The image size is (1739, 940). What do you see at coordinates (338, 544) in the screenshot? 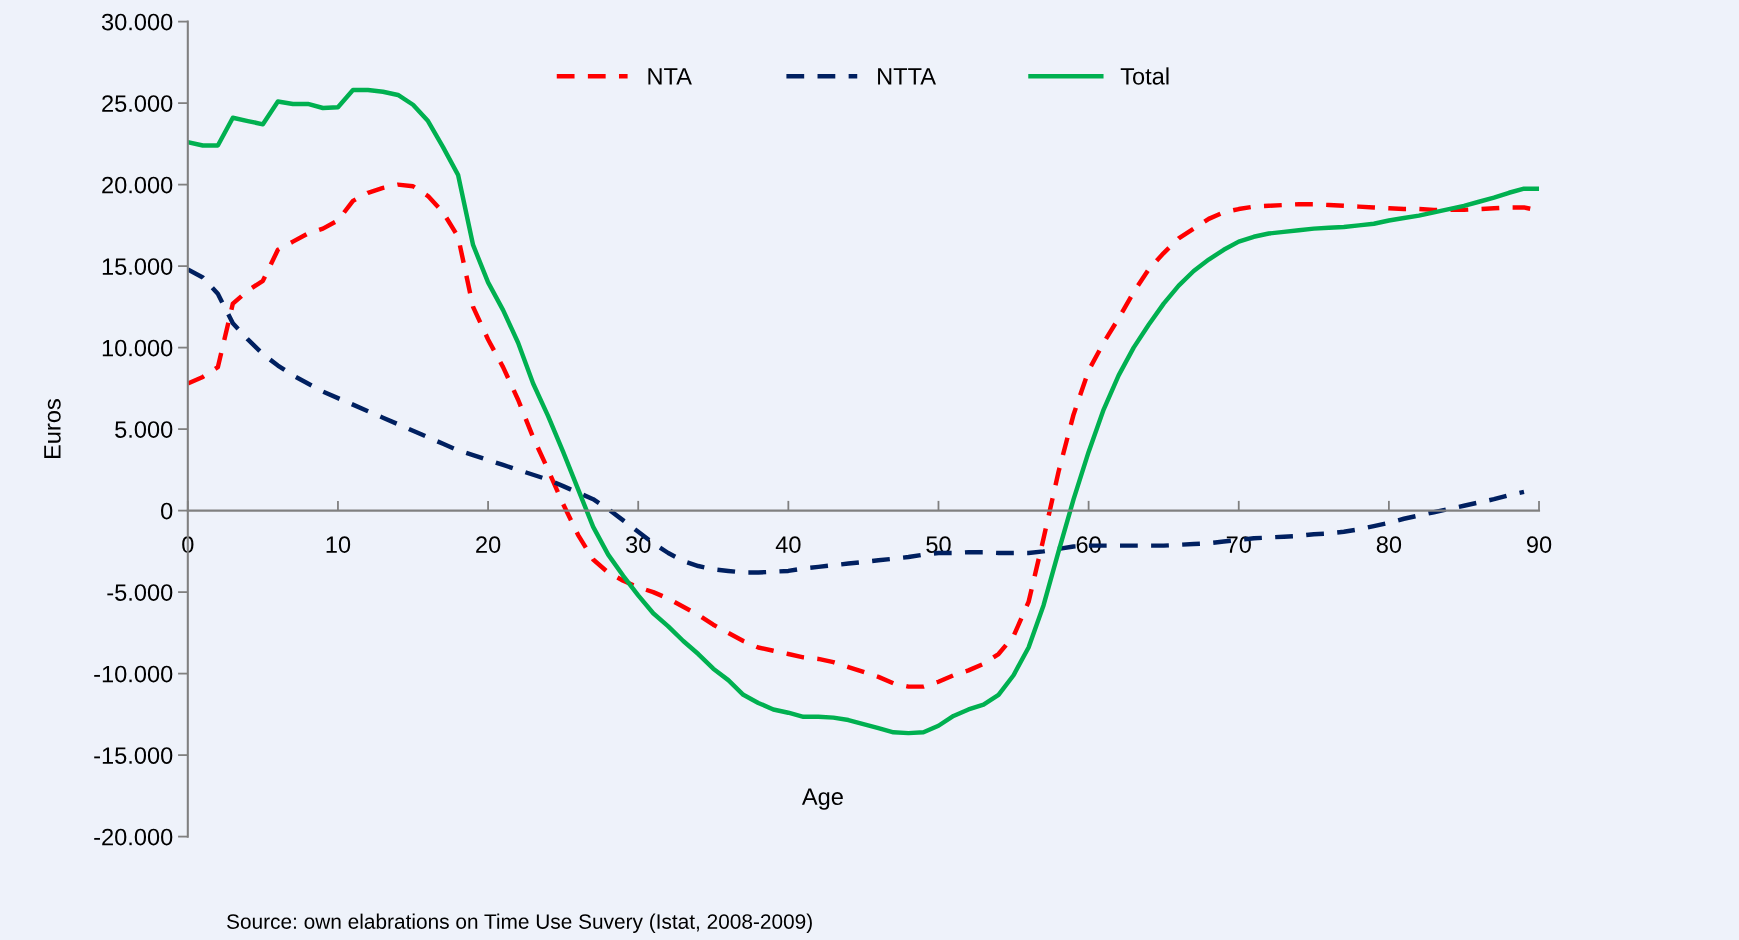
I see `x-tick-label: 10` at bounding box center [338, 544].